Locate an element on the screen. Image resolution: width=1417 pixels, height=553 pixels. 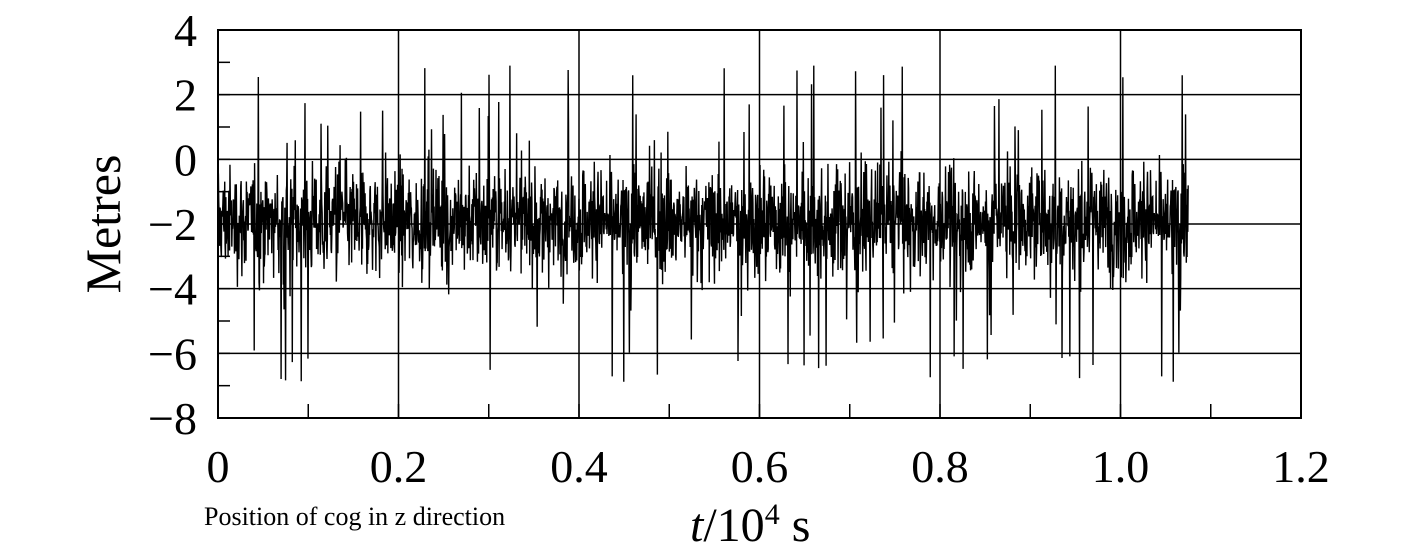
y-tick-label: −2 is located at coordinates (172, 224).